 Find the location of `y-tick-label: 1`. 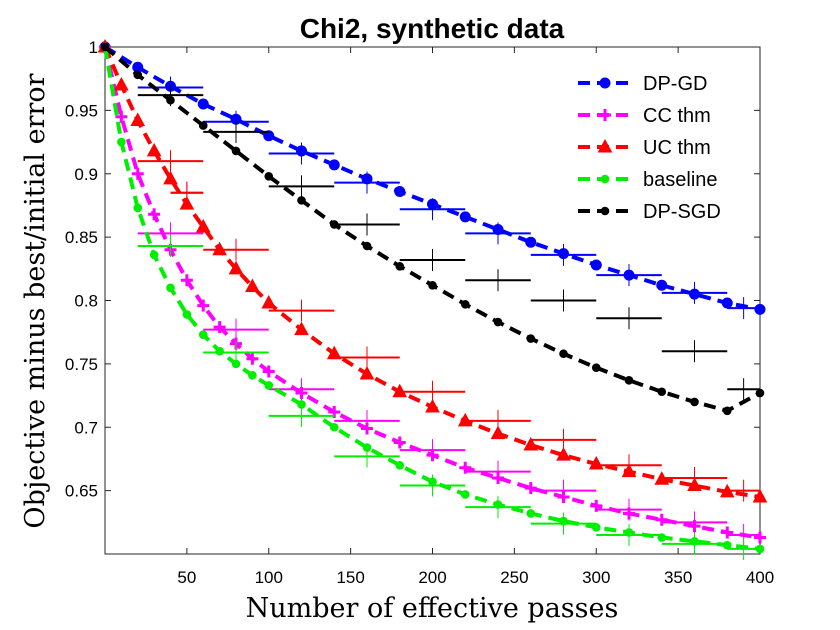

y-tick-label: 1 is located at coordinates (93, 47).